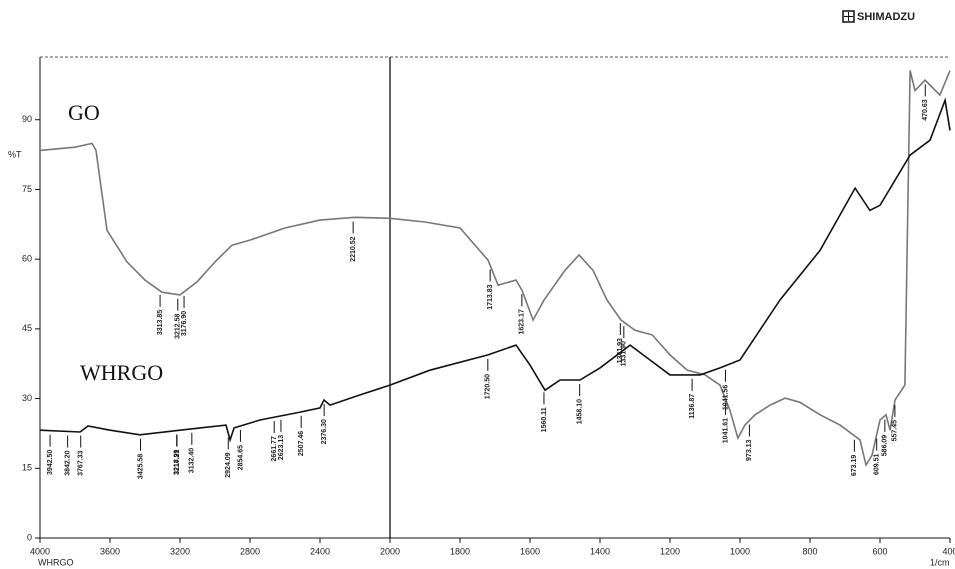 The height and width of the screenshot is (569, 955). I want to click on peak-label: 2924.09, so click(228, 464).